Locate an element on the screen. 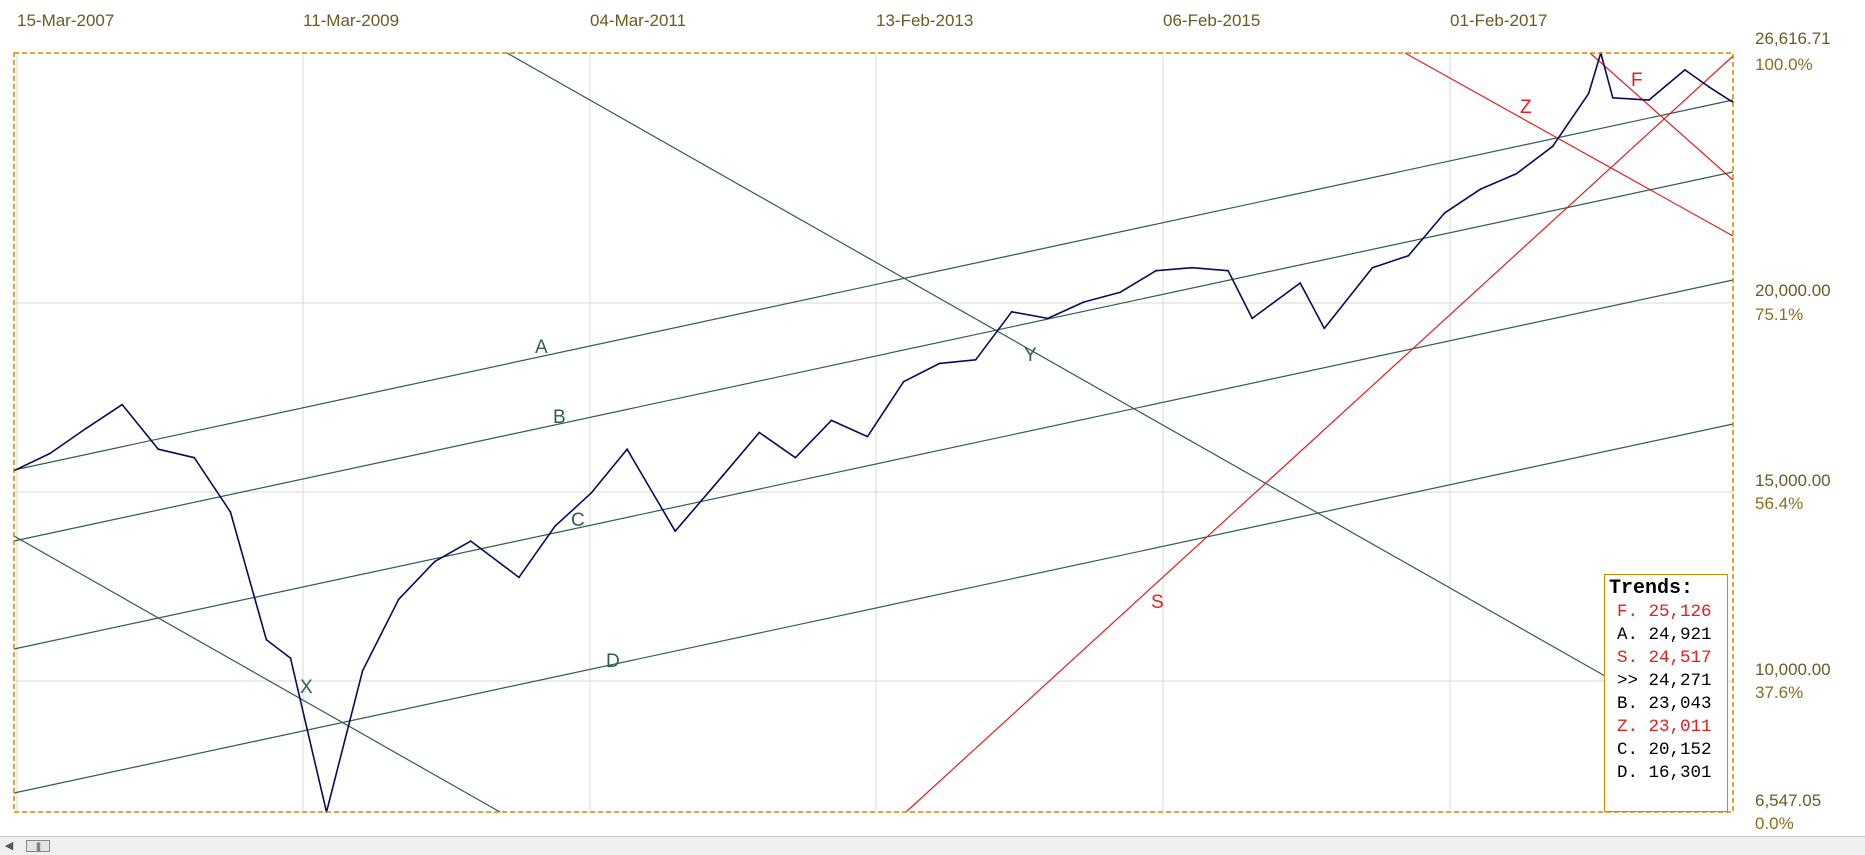 This screenshot has width=1865, height=855. y-percent-label: 56.4% is located at coordinates (1779, 503).